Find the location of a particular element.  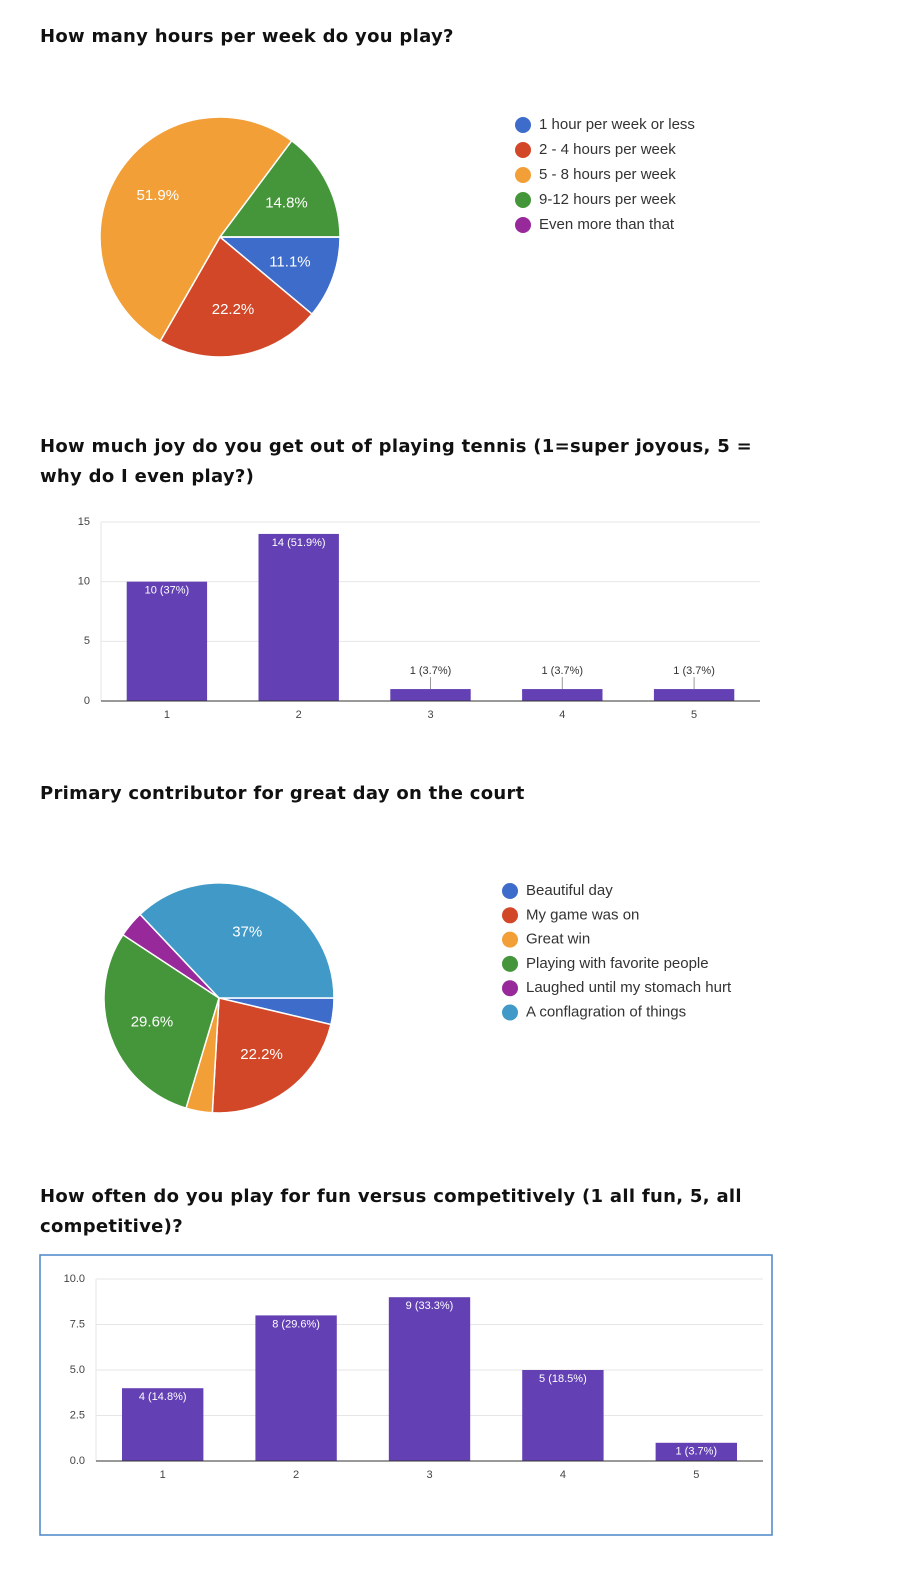

bar-value-label: 4 (14.8%) is located at coordinates (163, 1397).